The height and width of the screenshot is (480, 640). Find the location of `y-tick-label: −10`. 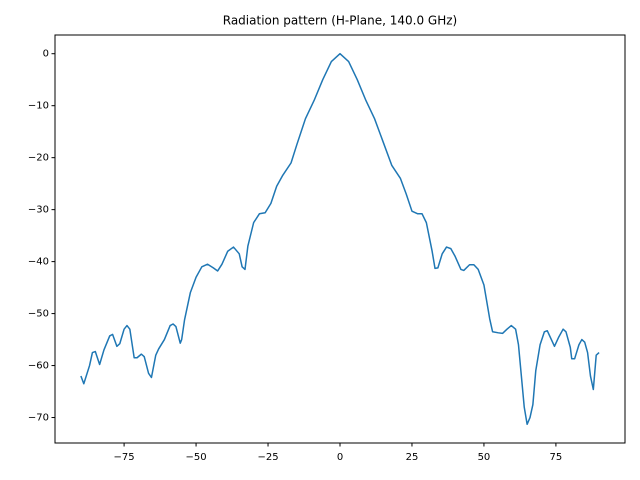

y-tick-label: −10 is located at coordinates (38, 106).